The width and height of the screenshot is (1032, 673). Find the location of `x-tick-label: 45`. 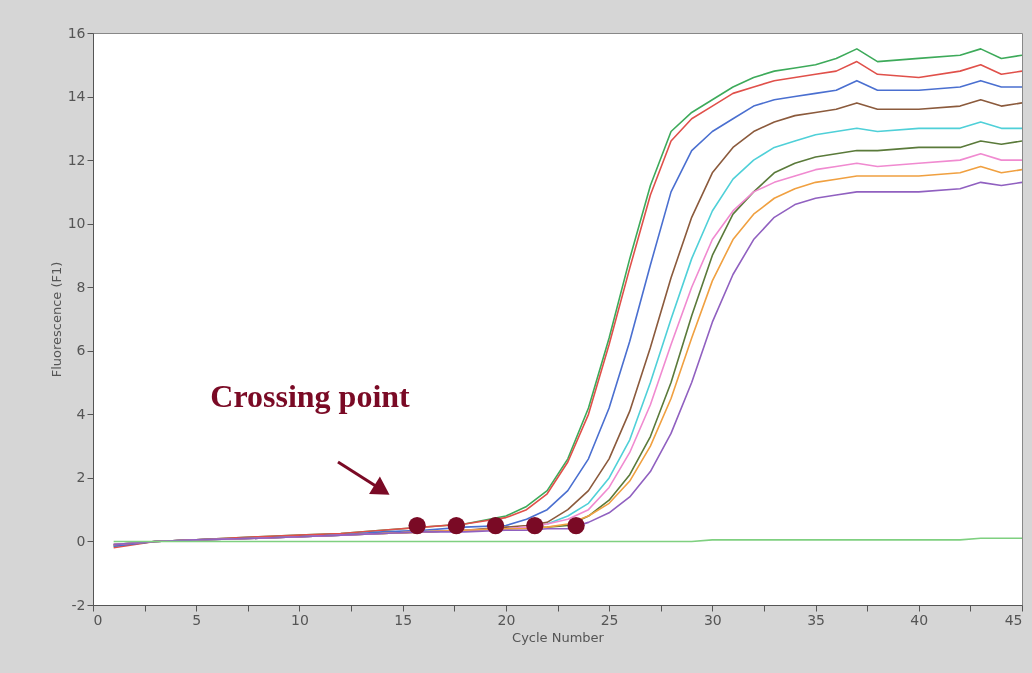

x-tick-label: 45 is located at coordinates (1013, 619).